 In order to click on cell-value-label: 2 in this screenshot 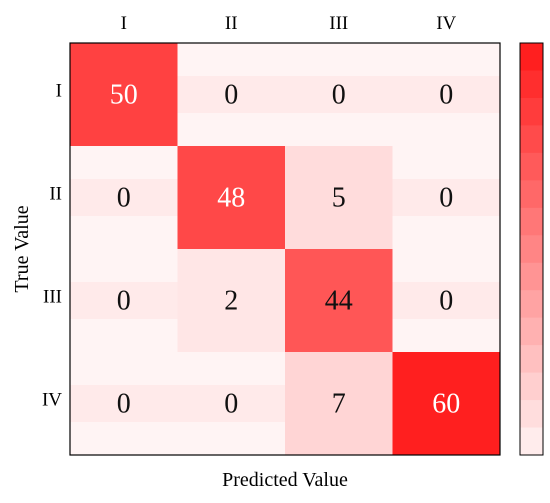, I will do `click(231, 301)`.